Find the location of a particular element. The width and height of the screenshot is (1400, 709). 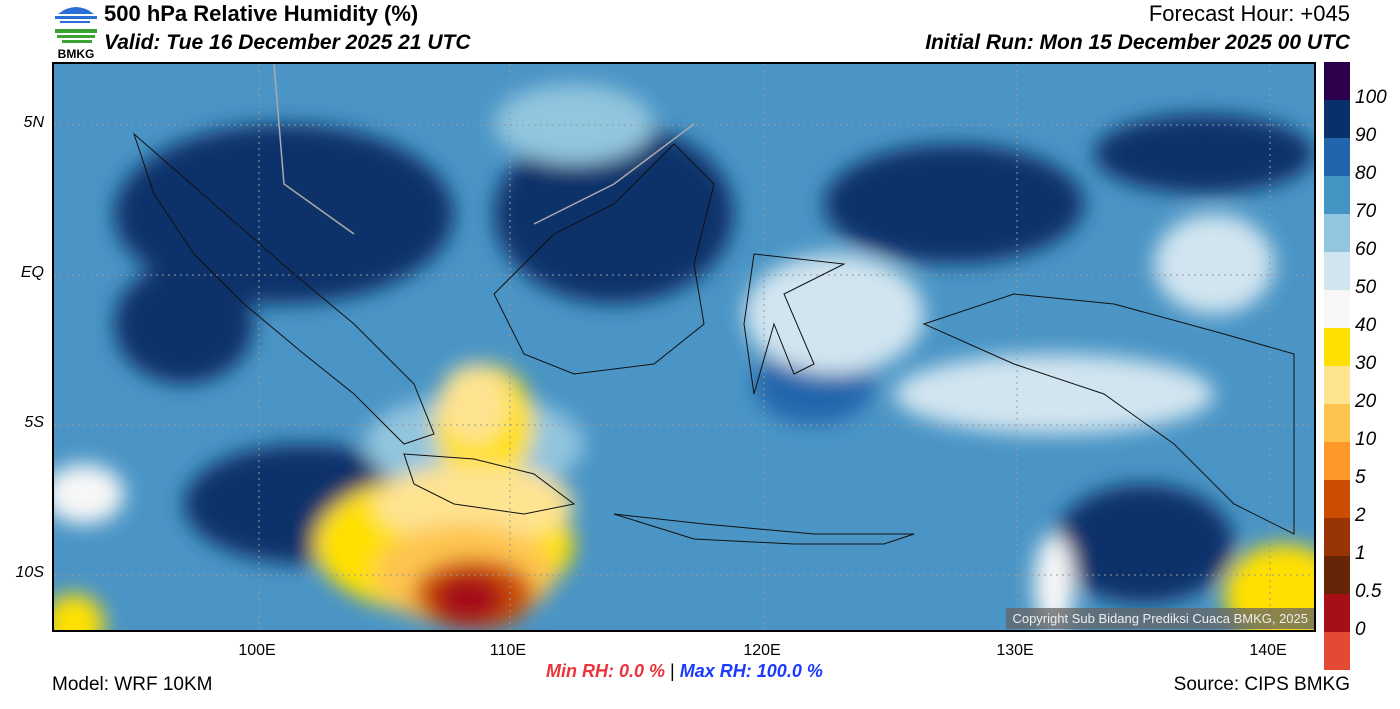

max-rh-label: Max RH: is located at coordinates (715, 671).